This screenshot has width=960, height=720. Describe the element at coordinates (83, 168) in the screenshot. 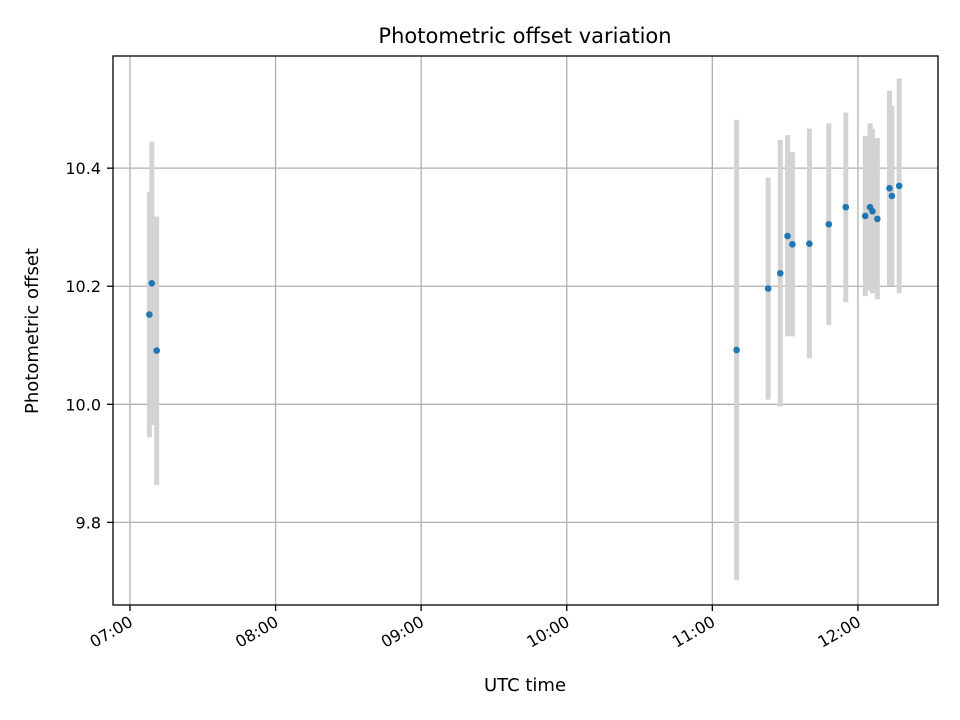

I see `y-tick-label: 10.4` at that location.